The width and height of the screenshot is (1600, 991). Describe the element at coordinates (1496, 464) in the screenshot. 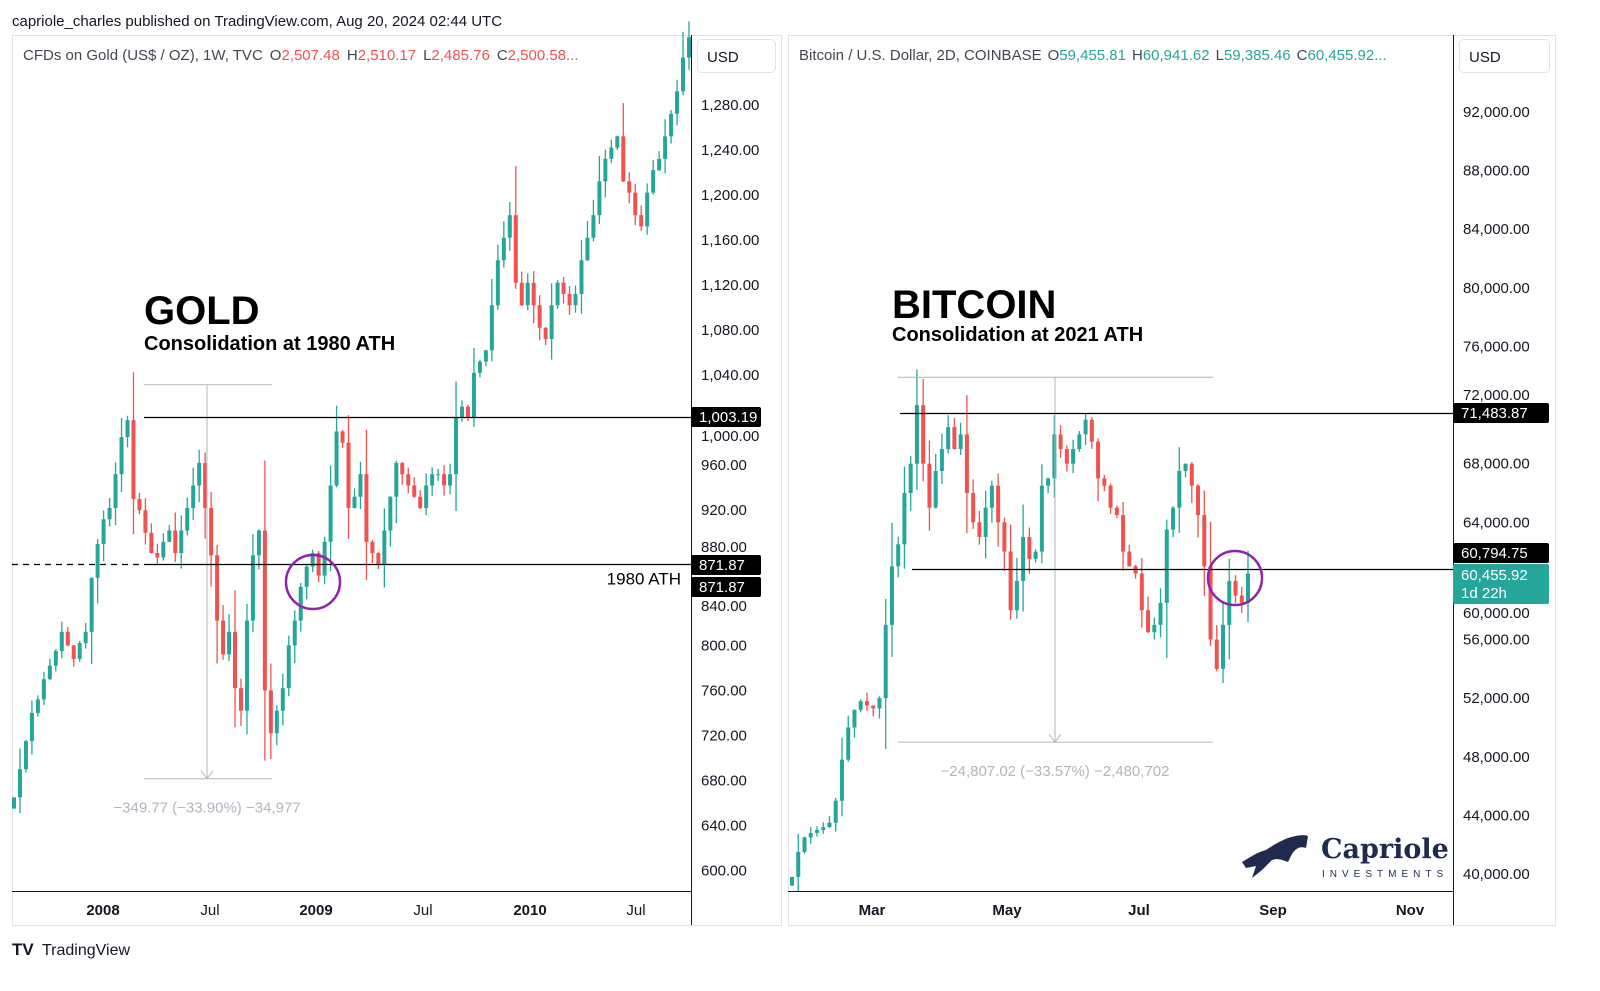

I see `price-tick-label: 68,000.00` at that location.